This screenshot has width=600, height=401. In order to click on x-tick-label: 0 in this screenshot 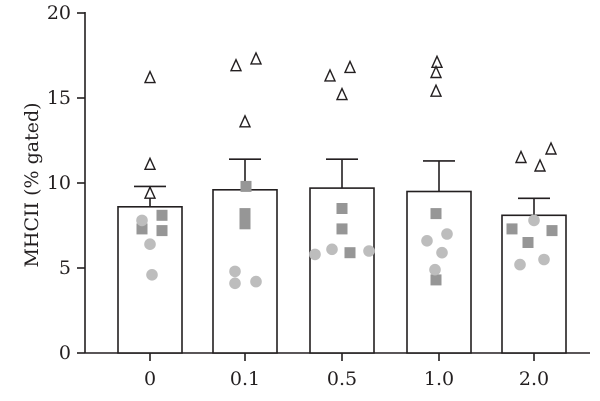, I will do `click(150, 379)`.